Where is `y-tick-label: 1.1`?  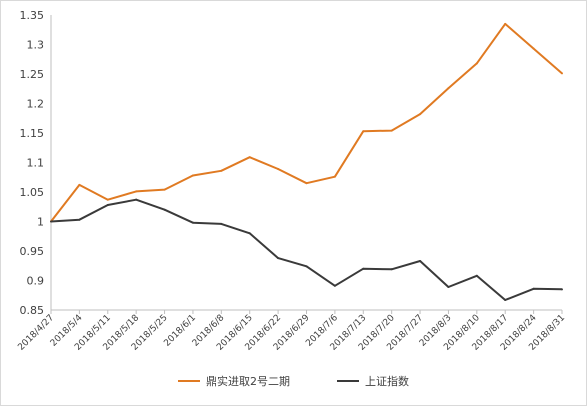 y-tick-label: 1.1 is located at coordinates (36, 163).